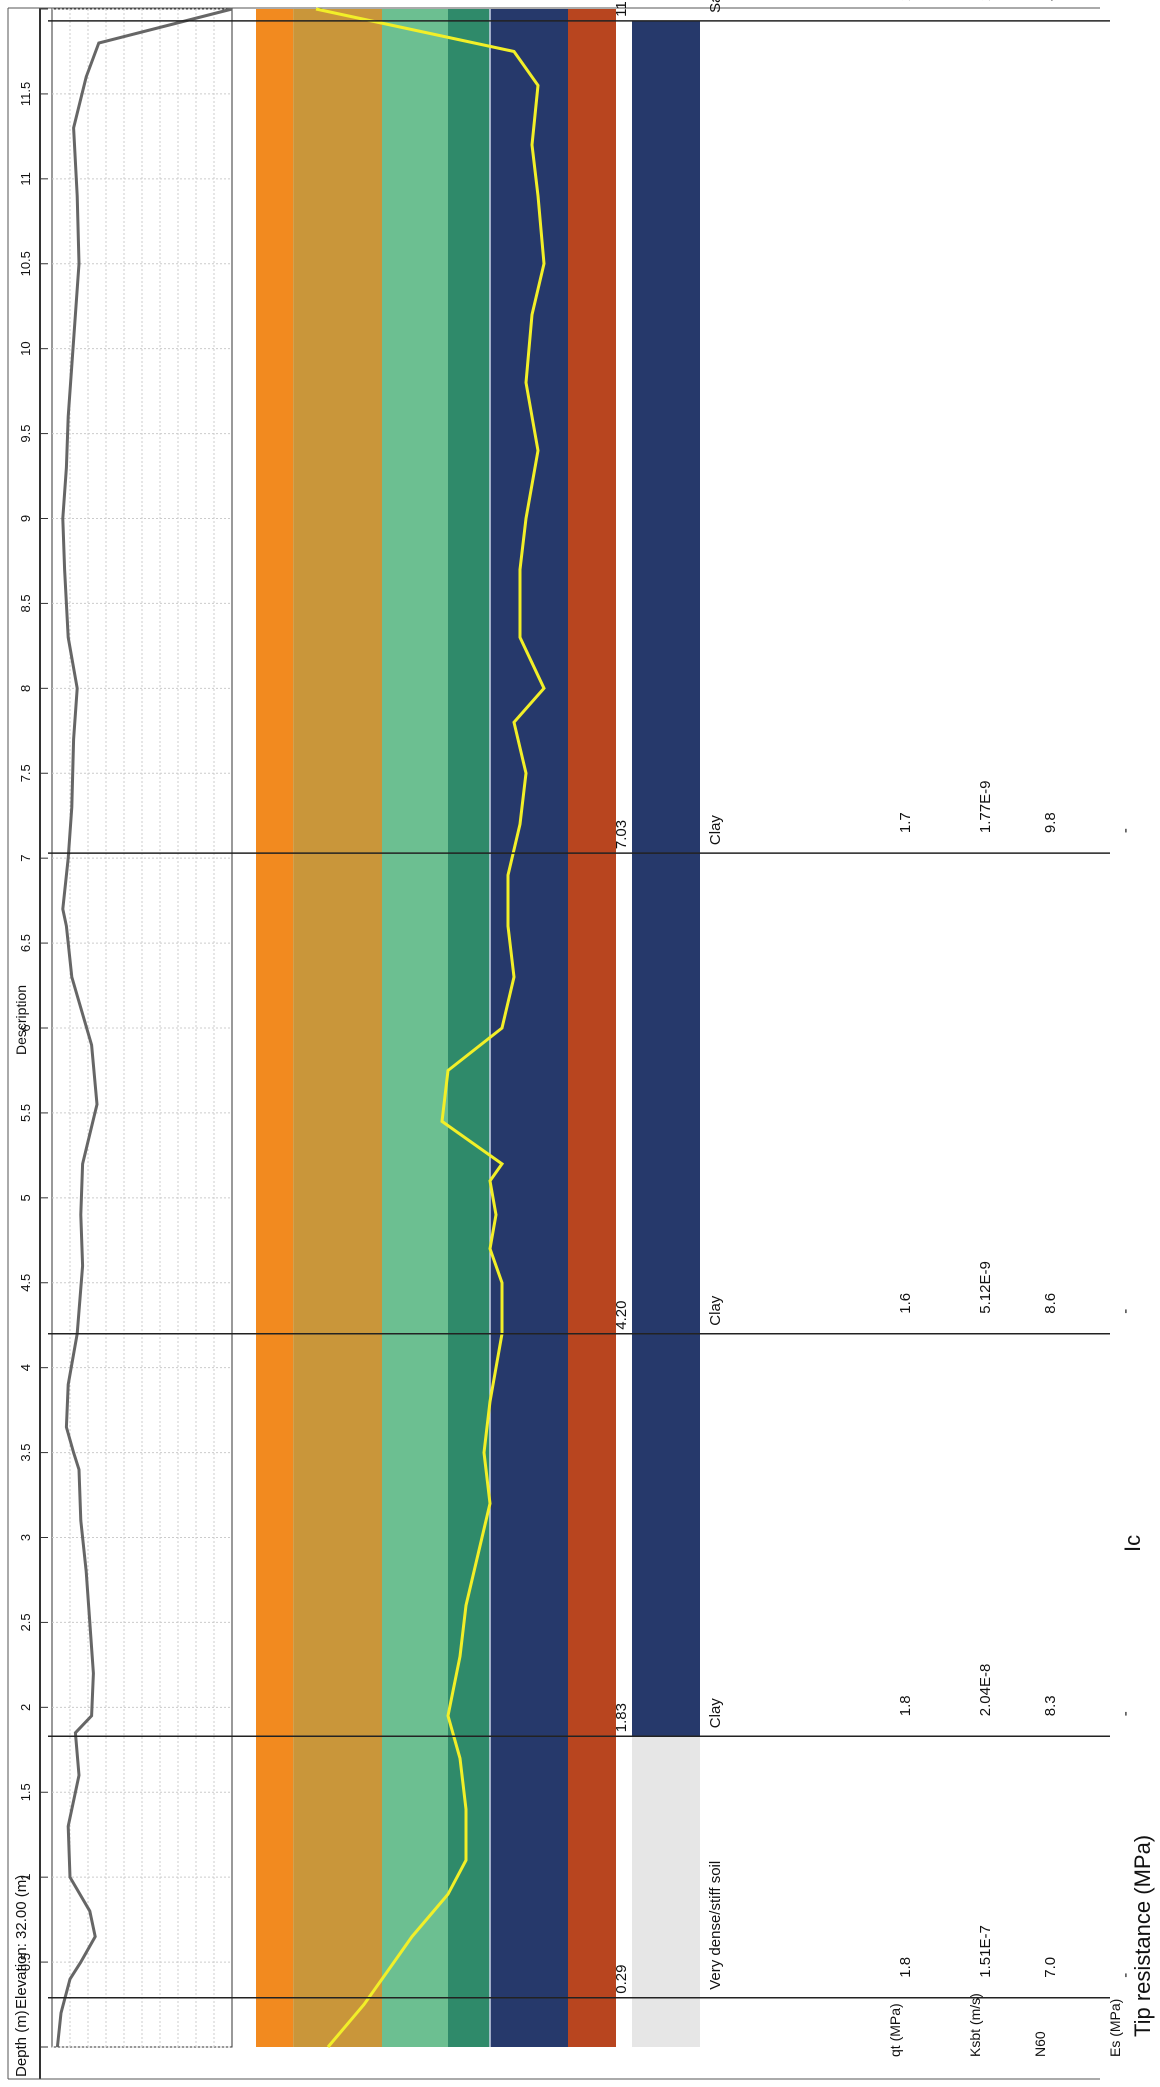 This screenshot has height=2087, width=1160. I want to click on depth-header: Depth (m), so click(21, 2043).